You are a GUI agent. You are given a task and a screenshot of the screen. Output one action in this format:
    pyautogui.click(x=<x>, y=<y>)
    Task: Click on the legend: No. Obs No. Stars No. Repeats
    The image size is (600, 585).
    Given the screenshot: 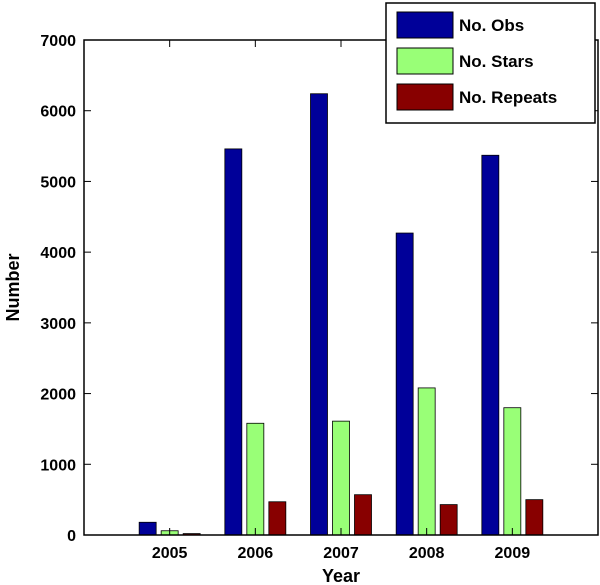 What is the action you would take?
    pyautogui.click(x=490, y=63)
    